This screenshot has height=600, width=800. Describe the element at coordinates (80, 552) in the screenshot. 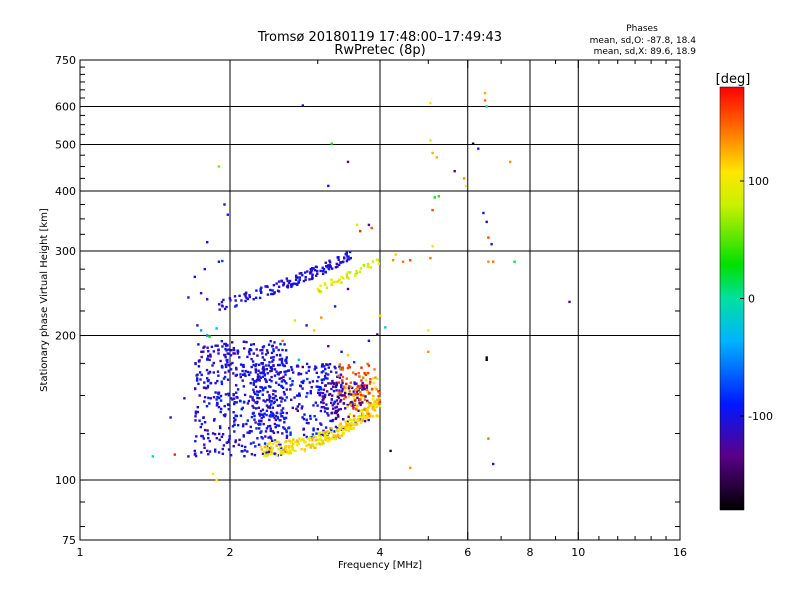

I see `x-tick-label: 1` at that location.